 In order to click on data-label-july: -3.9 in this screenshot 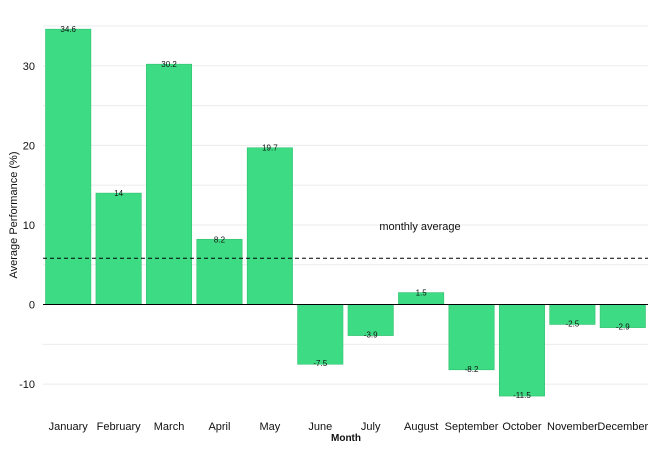, I will do `click(371, 335)`.